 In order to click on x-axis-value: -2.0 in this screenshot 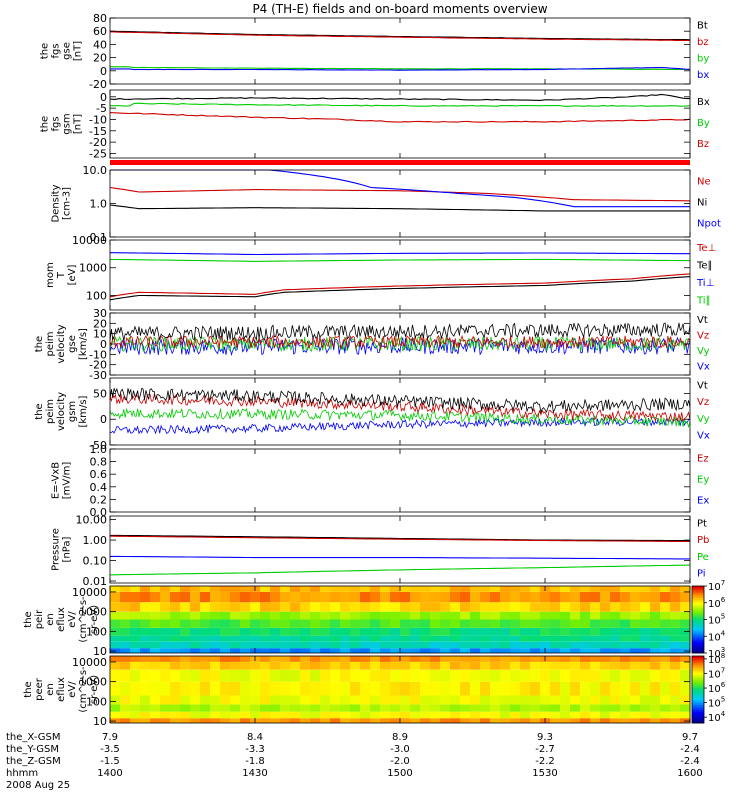, I will do `click(400, 761)`.